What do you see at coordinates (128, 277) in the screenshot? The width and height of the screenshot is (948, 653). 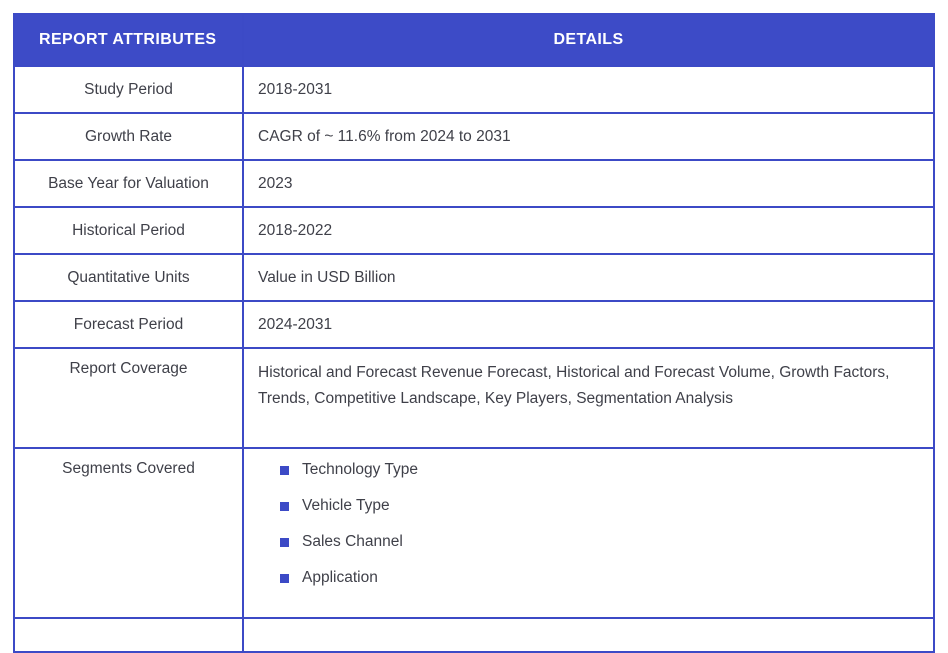 I see `attribute-label: Quantitative Units` at bounding box center [128, 277].